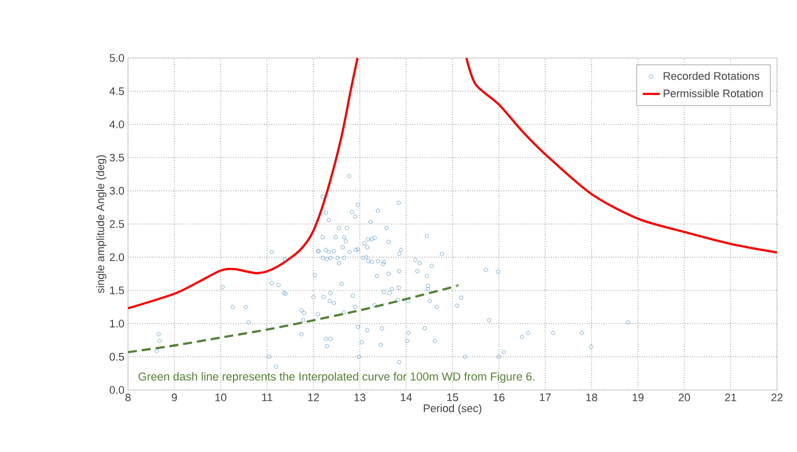  Describe the element at coordinates (452, 398) in the screenshot. I see `x-tick-label: 15` at that location.